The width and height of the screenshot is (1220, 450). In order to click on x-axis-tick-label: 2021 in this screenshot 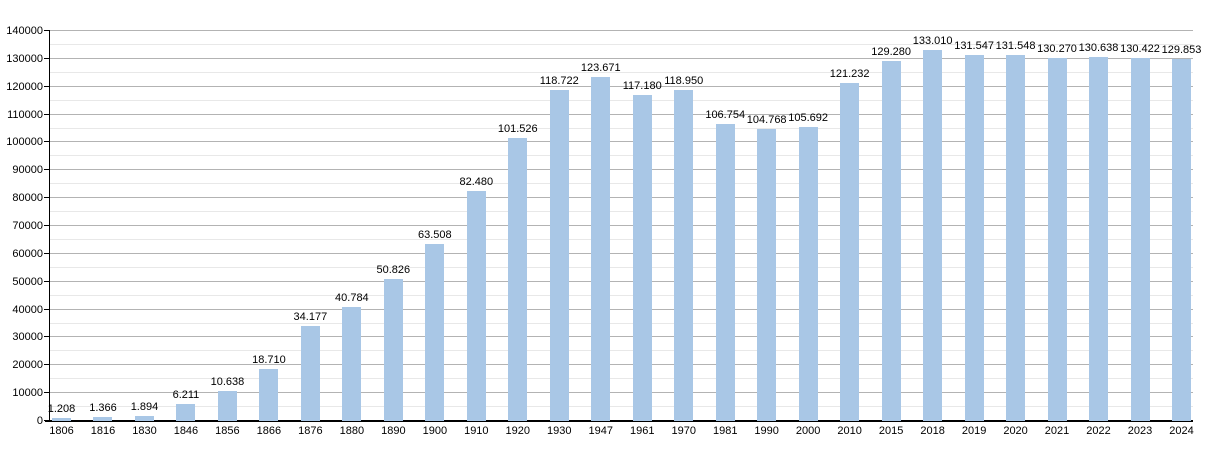, I will do `click(1057, 431)`.